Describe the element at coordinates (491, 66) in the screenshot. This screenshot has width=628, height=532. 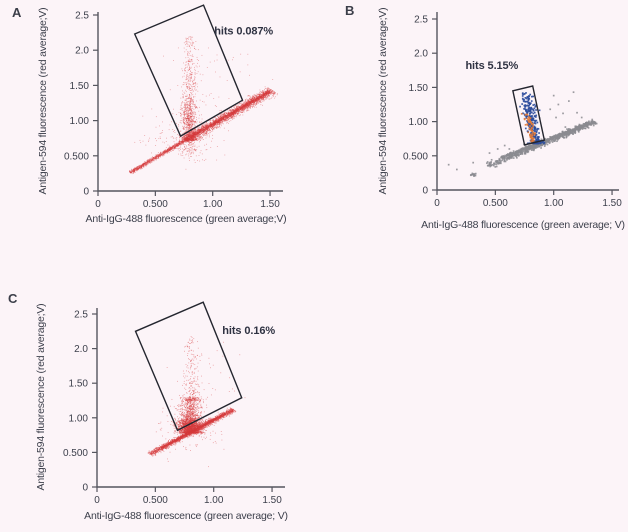
I see `hits-annotation: hits 5.15%` at that location.